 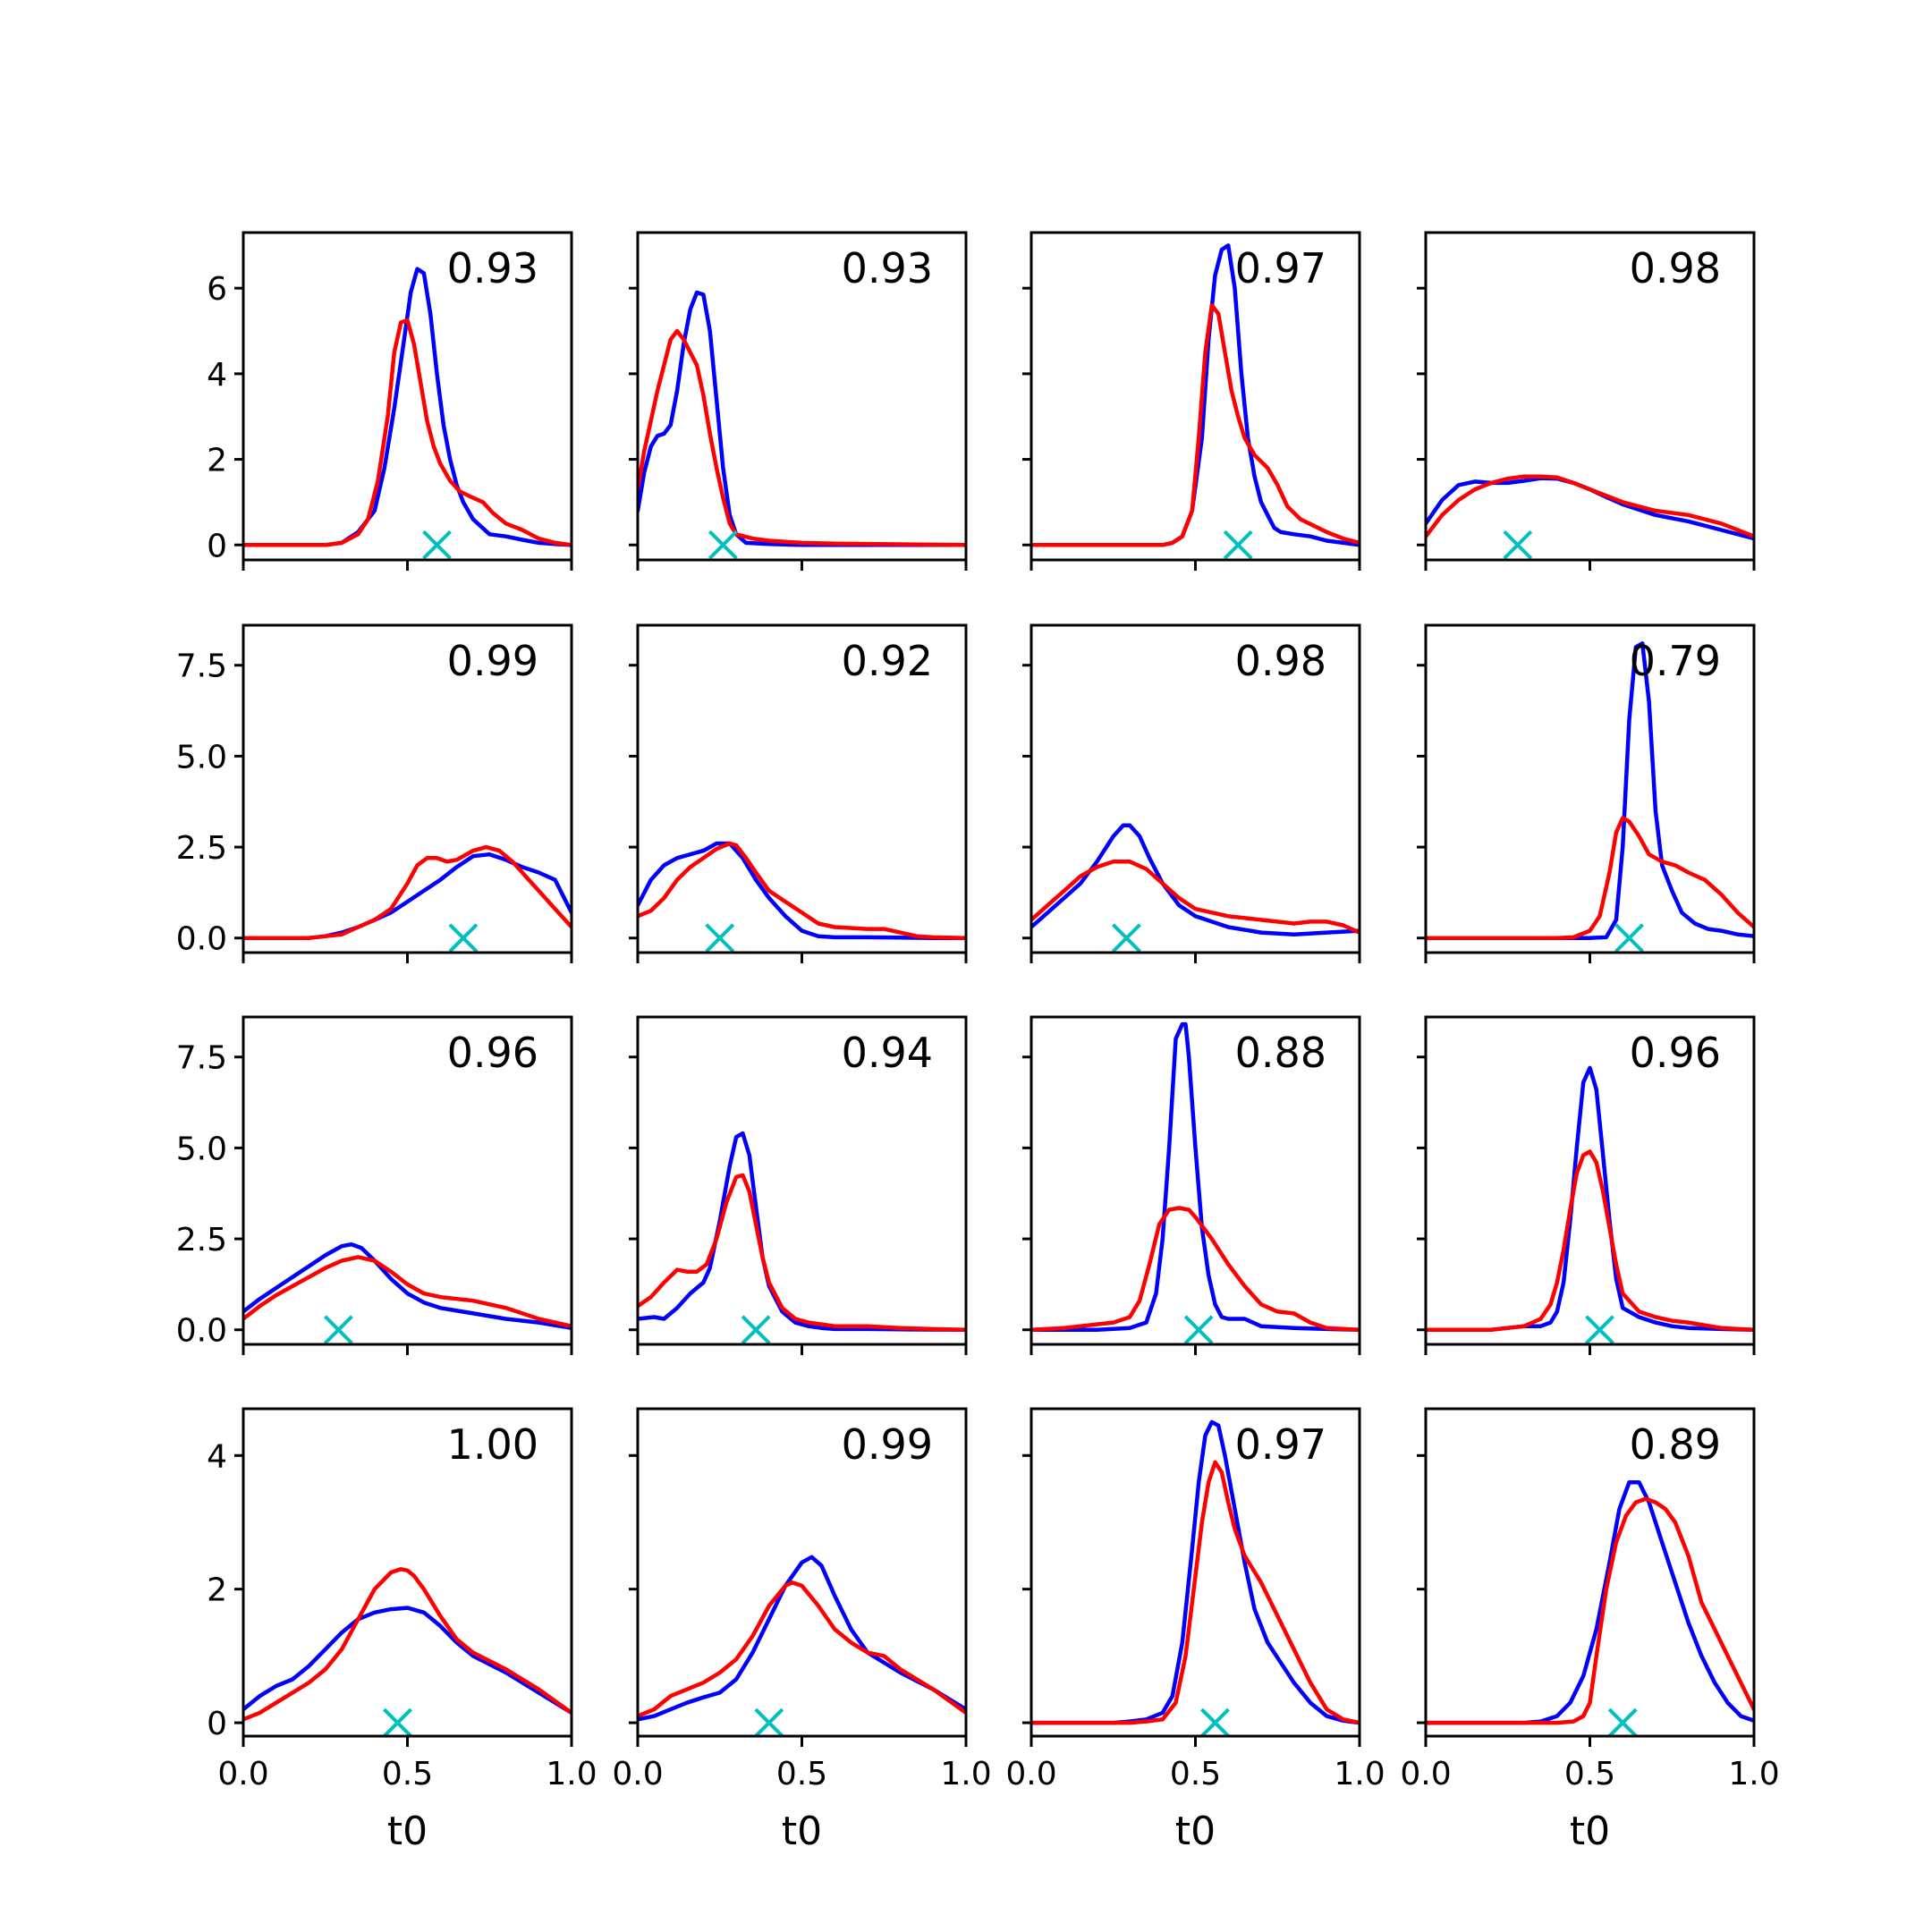 What do you see at coordinates (1586, 401) in the screenshot?
I see `subplot-r0-c3: 0.98` at bounding box center [1586, 401].